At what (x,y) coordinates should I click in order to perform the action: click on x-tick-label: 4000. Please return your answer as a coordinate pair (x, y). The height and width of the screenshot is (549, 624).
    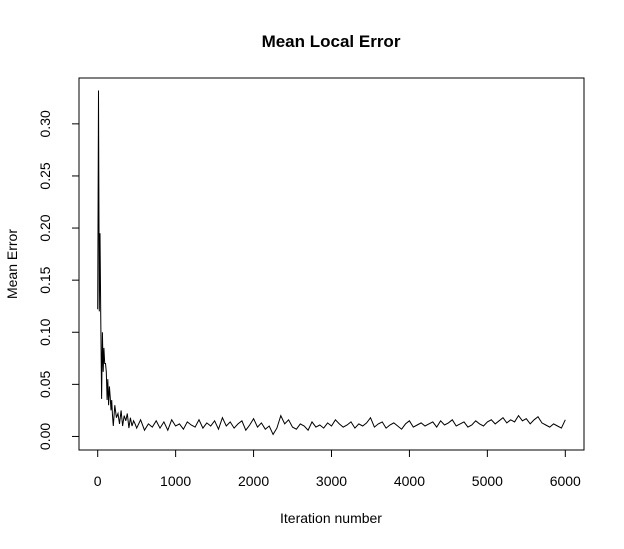
    Looking at the image, I should click on (409, 481).